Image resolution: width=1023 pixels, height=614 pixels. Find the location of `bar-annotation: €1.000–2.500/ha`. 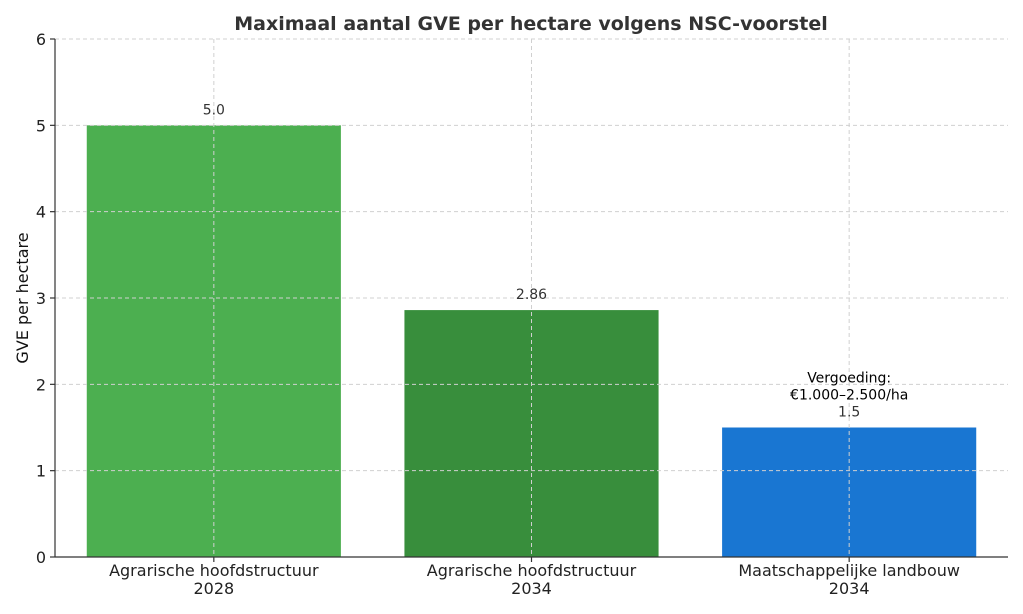

bar-annotation: €1.000–2.500/ha is located at coordinates (849, 396).